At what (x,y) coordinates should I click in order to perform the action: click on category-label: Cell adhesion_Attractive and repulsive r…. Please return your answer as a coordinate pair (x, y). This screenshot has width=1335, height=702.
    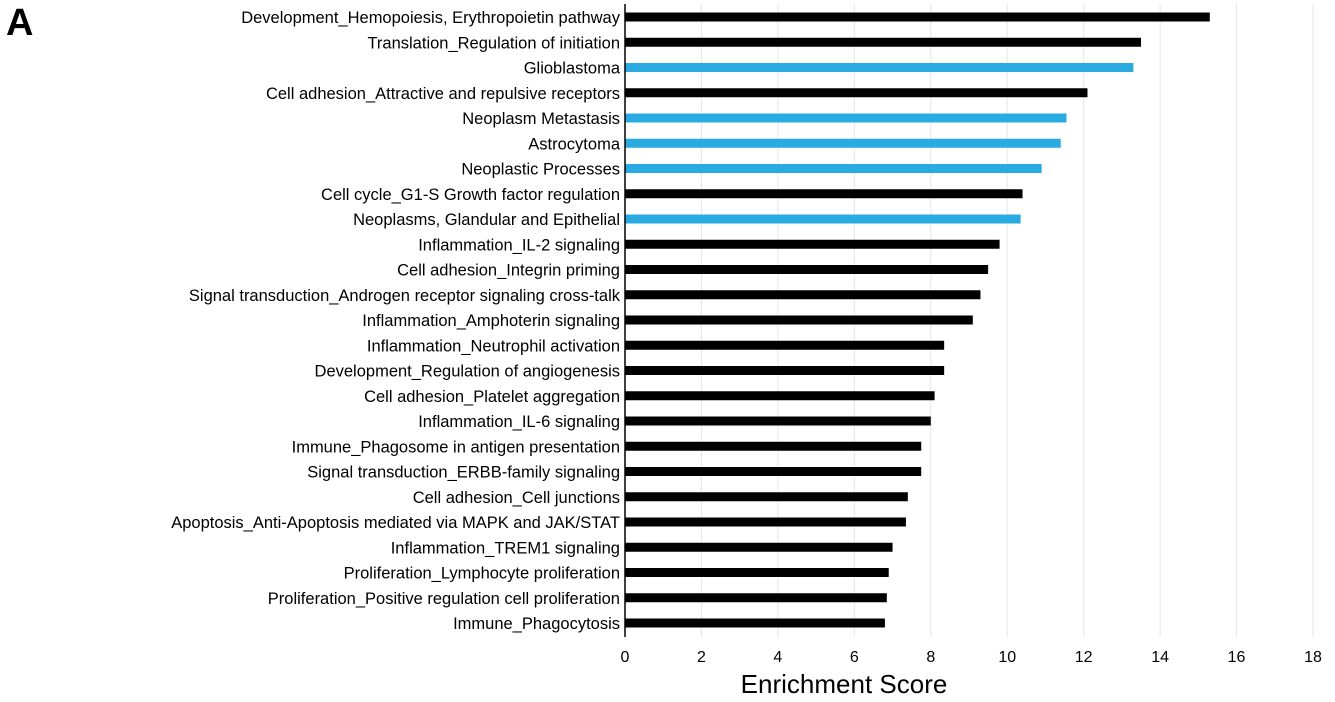
    Looking at the image, I should click on (443, 94).